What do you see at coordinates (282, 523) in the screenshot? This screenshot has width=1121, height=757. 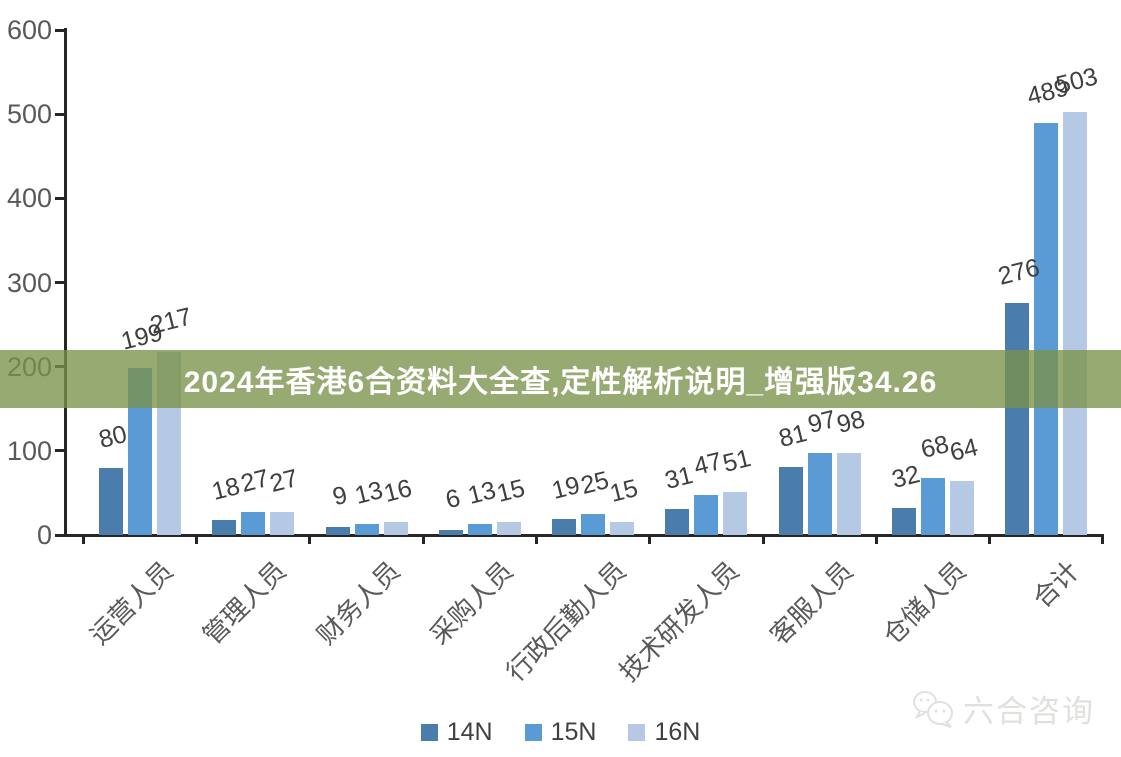 I see `bar-16N-group2` at bounding box center [282, 523].